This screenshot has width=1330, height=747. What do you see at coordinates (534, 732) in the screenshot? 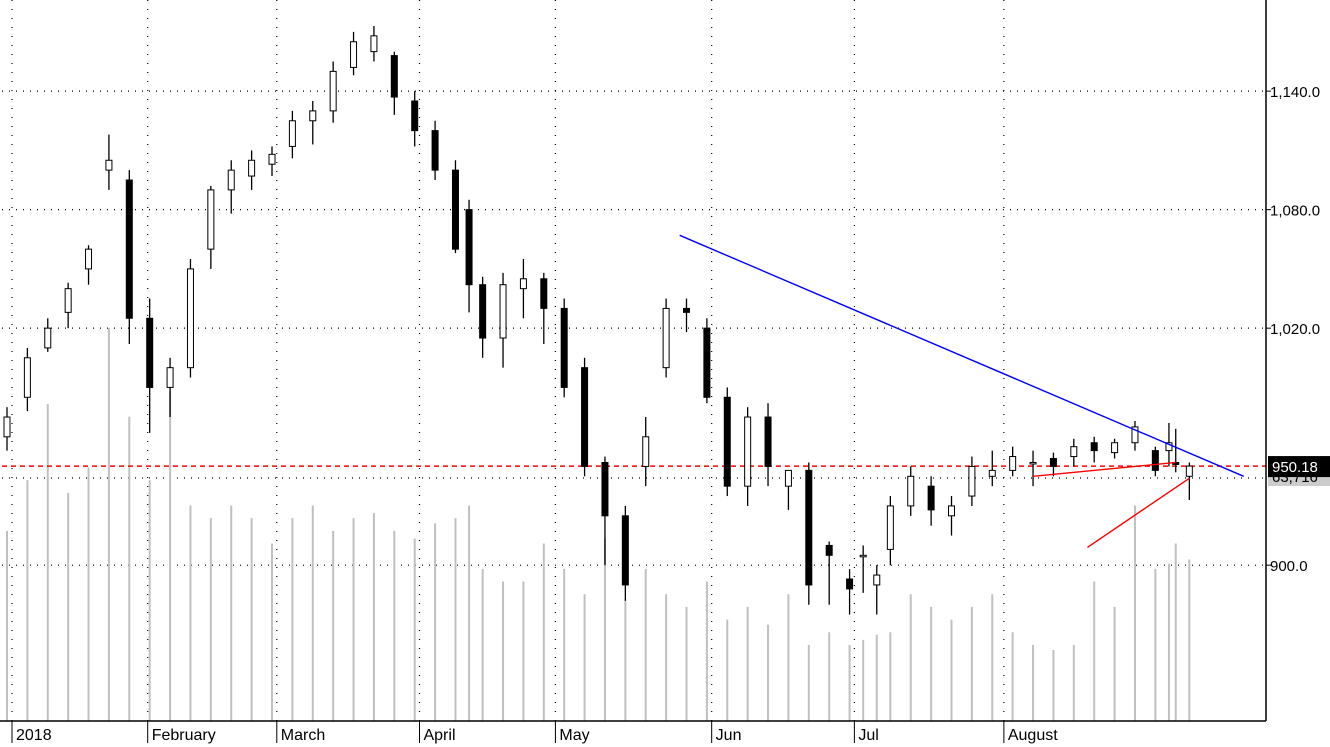
I see `x-axis-ticks: 2018 February March April May Jun Jul August` at bounding box center [534, 732].